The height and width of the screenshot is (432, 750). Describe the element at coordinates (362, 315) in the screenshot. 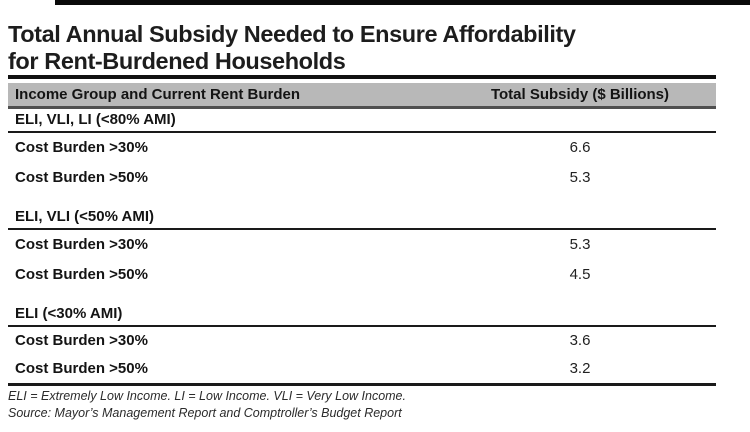

I see `section-header-eli: ELI (<30% AMI)` at that location.